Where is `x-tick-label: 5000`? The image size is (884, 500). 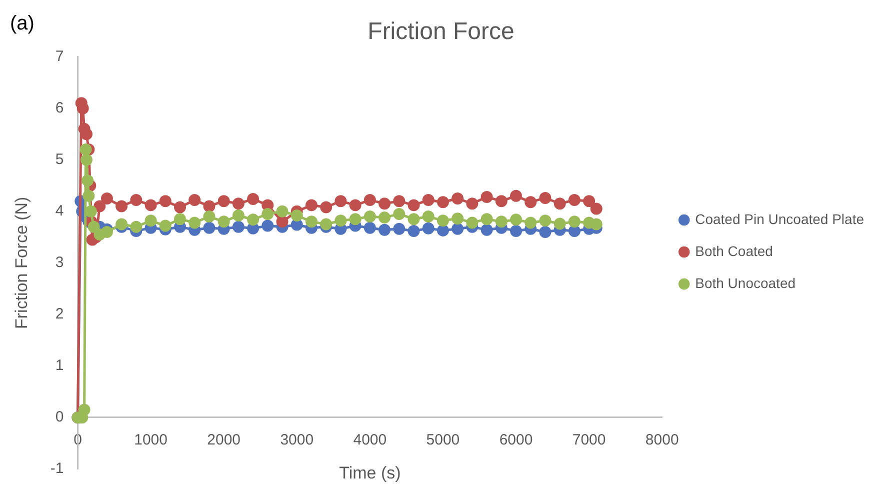 x-tick-label: 5000 is located at coordinates (443, 440).